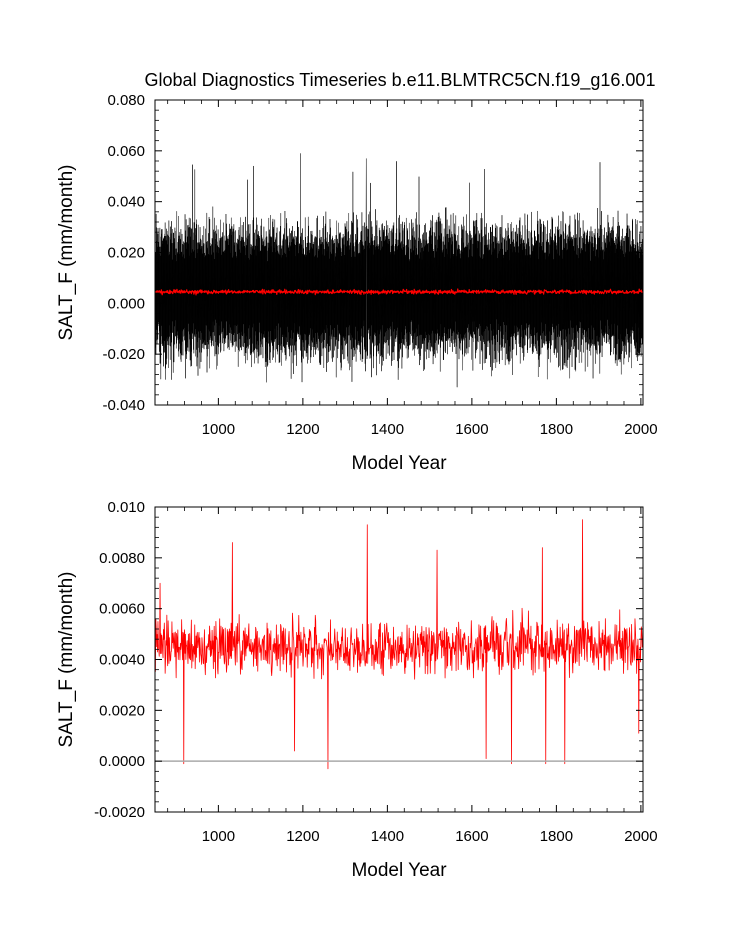 The image size is (733, 945). What do you see at coordinates (122, 609) in the screenshot?
I see `bottom-chart-ytick-label: 0.0060` at bounding box center [122, 609].